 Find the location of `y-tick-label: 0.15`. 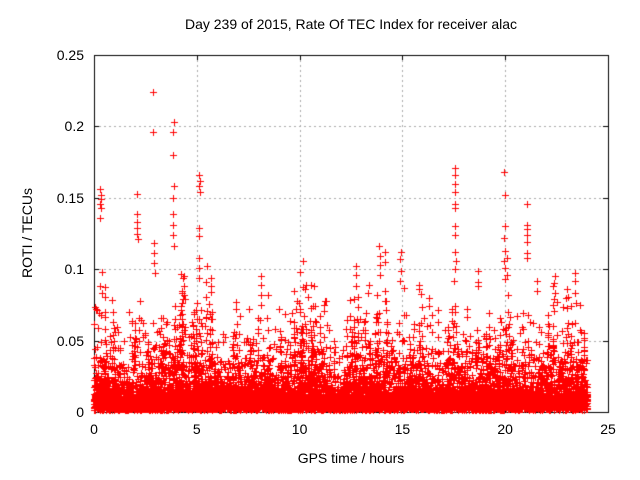

y-tick-label: 0.15 is located at coordinates (70, 197).